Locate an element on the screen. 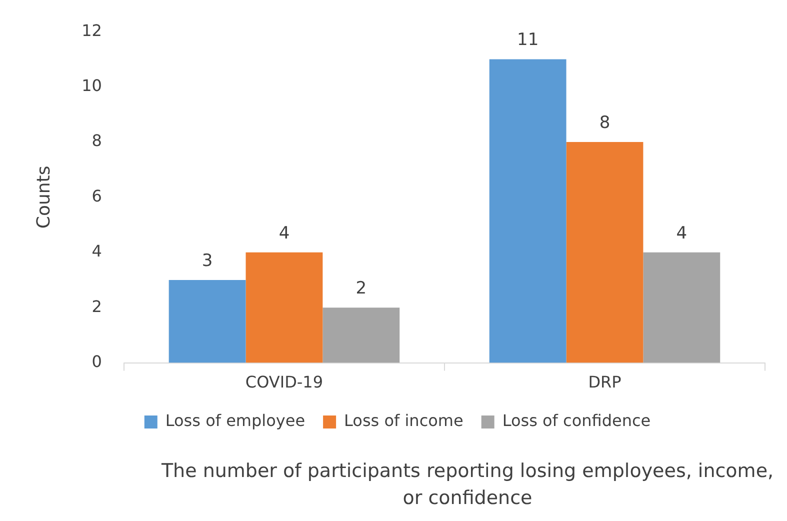 This screenshot has height=521, width=787. y-tick-label: 0 is located at coordinates (97, 361).